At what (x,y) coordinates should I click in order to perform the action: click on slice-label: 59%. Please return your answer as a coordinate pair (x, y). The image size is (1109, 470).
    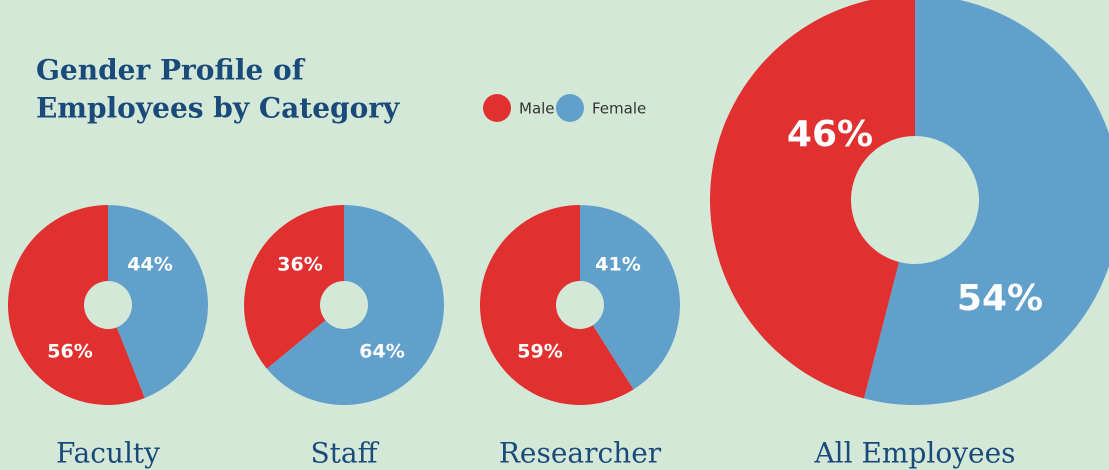
    Looking at the image, I should click on (539, 352).